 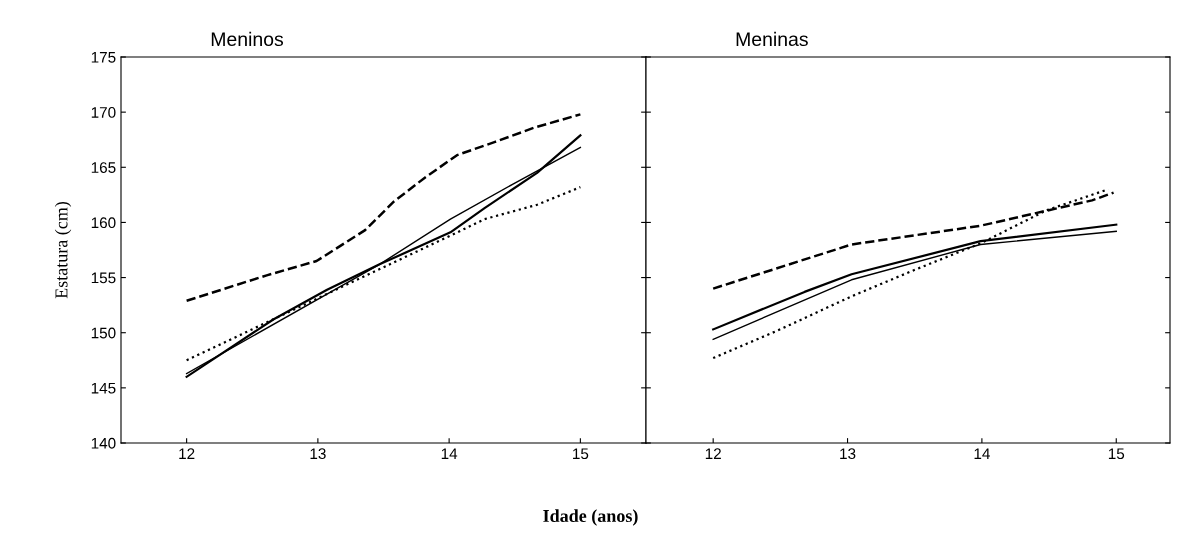 I want to click on chart-title: Meninas, so click(x=772, y=39).